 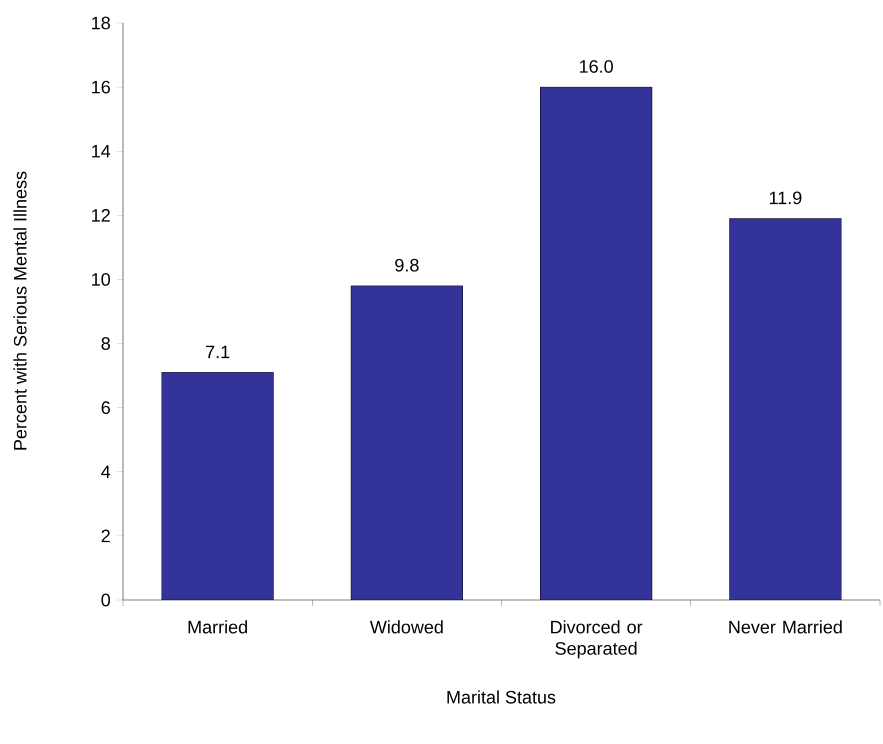 What do you see at coordinates (101, 279) in the screenshot?
I see `y-tick-label: 10` at bounding box center [101, 279].